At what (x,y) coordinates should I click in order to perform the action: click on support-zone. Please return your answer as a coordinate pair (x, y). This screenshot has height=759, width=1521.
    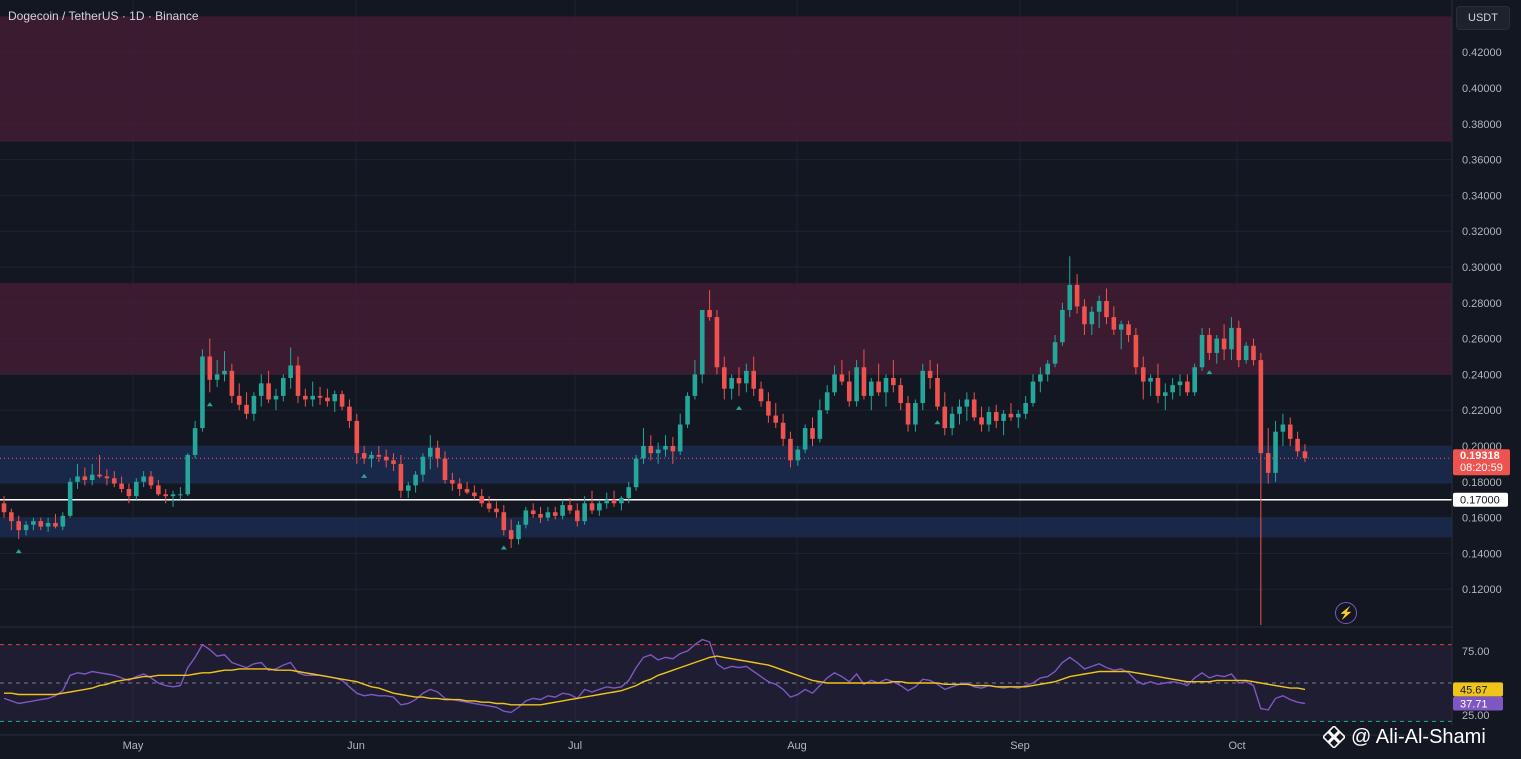
    Looking at the image, I should click on (726, 465).